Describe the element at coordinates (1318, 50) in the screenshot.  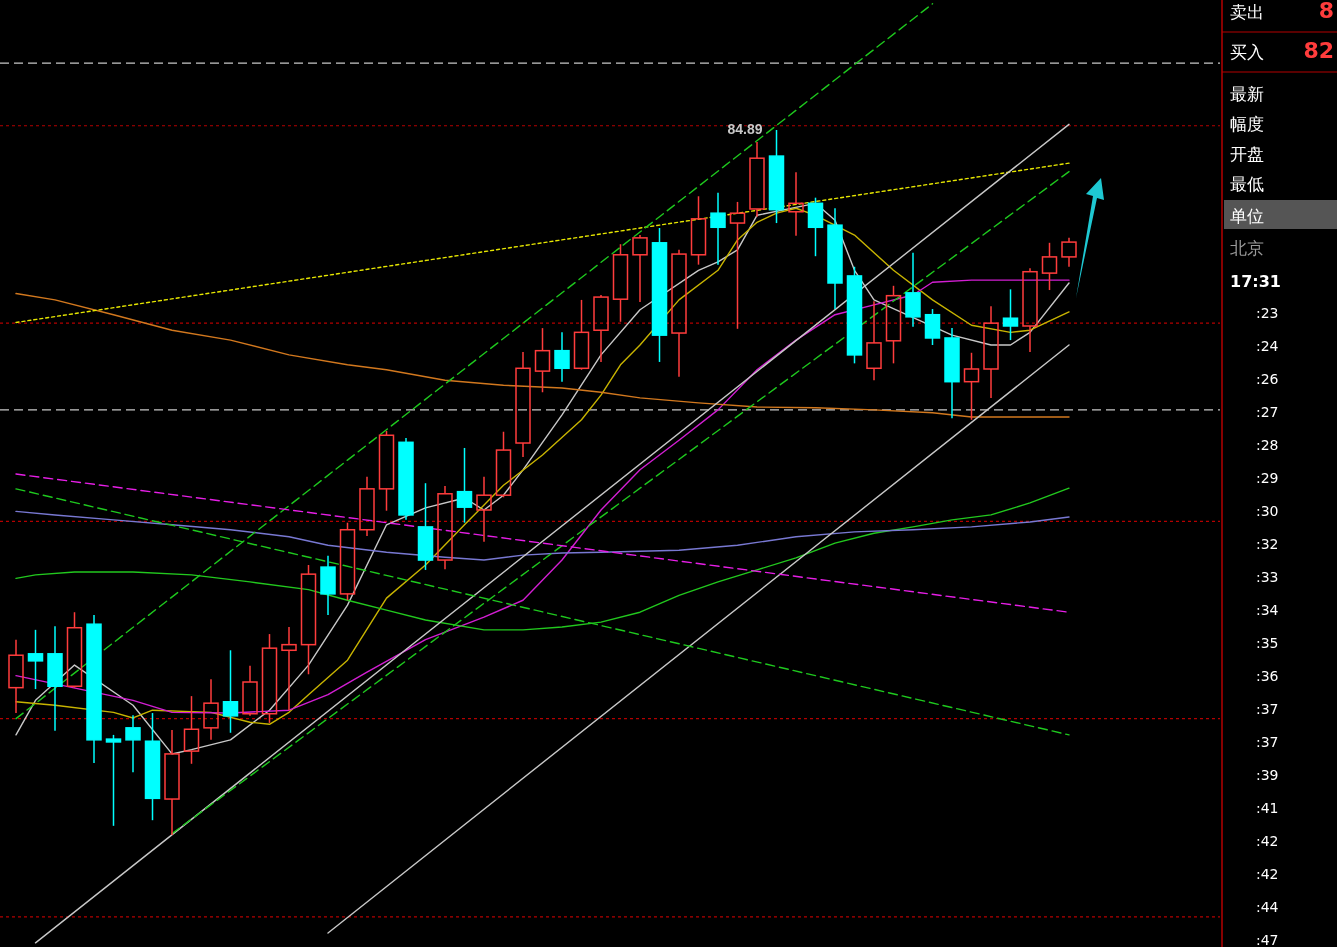
I see `text: 82` at that location.